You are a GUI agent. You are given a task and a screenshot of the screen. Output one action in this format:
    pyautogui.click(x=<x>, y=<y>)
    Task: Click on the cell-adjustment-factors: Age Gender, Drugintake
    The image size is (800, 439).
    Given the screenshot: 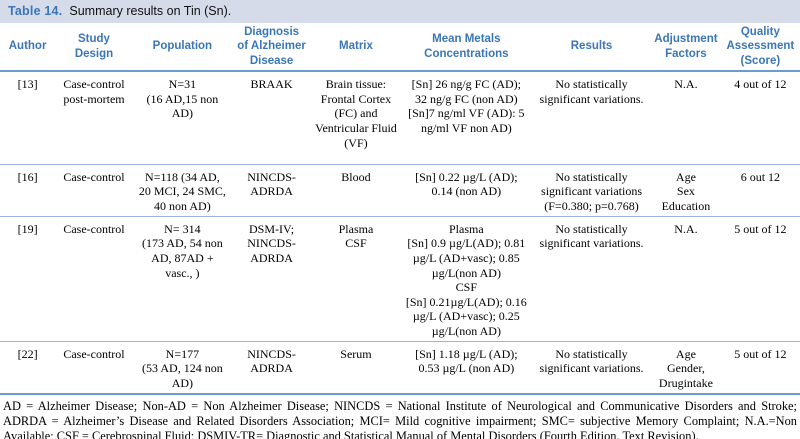 What is the action you would take?
    pyautogui.click(x=686, y=367)
    